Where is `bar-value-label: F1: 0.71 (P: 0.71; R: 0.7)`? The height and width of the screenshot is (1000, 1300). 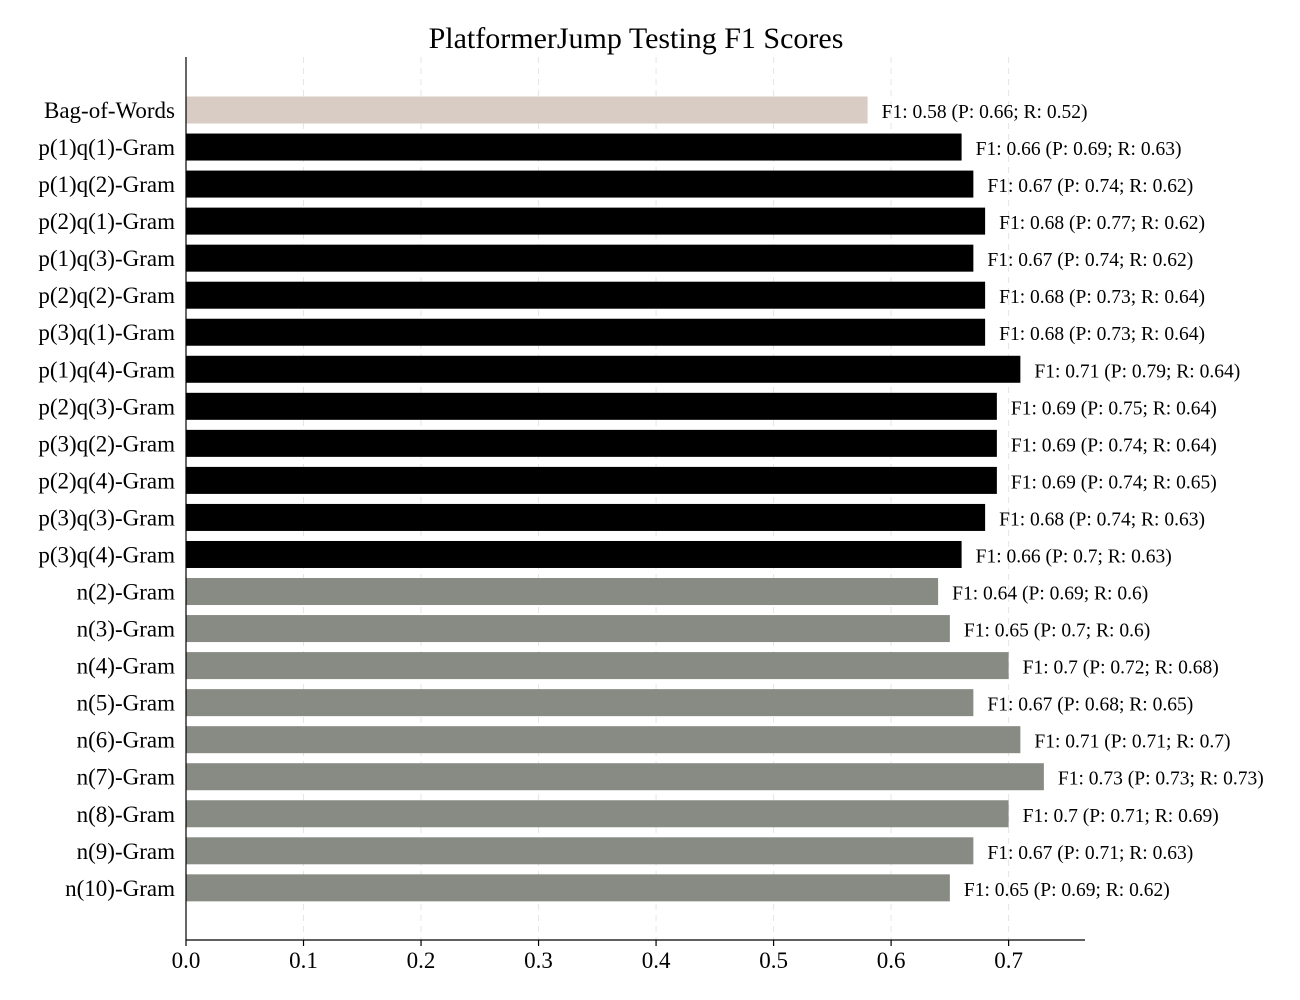 bar-value-label: F1: 0.71 (P: 0.71; R: 0.7) is located at coordinates (1132, 742).